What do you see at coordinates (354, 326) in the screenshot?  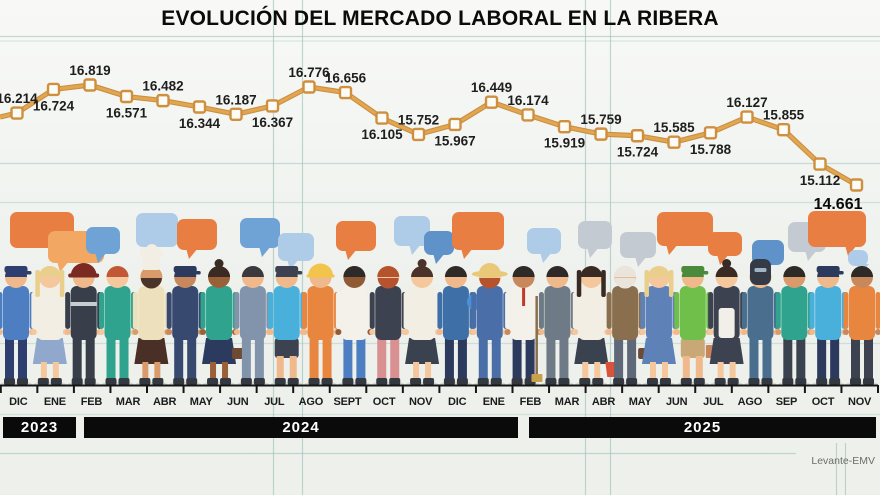 I see `worker-figure-doctor` at bounding box center [354, 326].